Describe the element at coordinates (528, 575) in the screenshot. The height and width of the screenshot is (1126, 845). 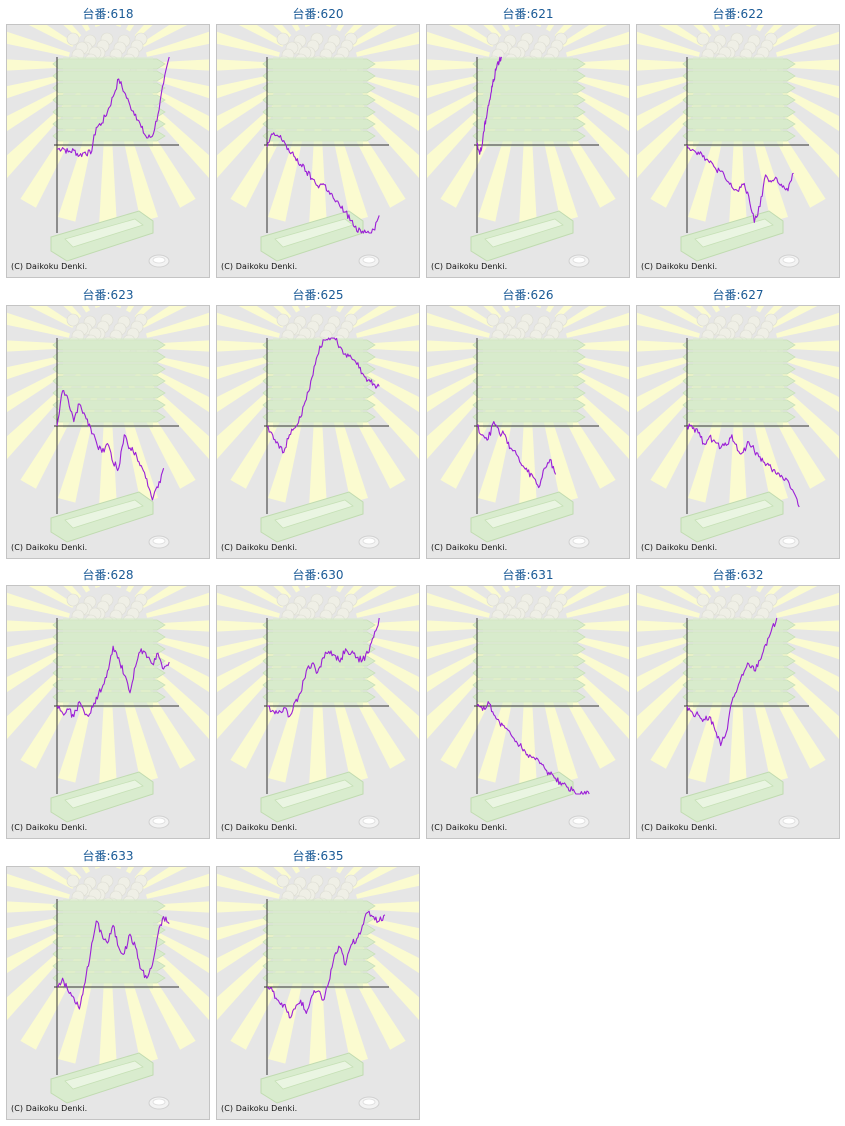
I see `chart-title: 台番:631` at that location.